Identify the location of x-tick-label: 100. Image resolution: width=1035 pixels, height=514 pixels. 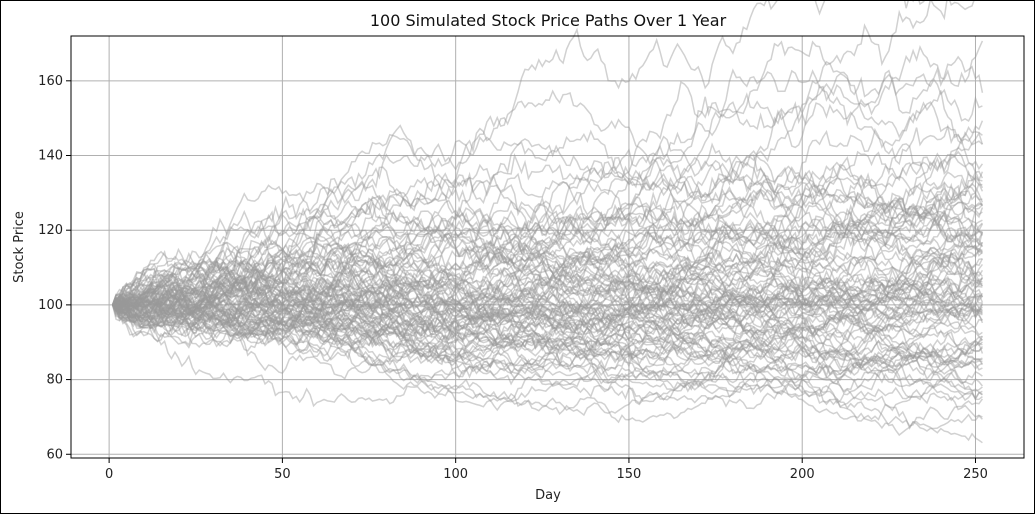
(455, 474).